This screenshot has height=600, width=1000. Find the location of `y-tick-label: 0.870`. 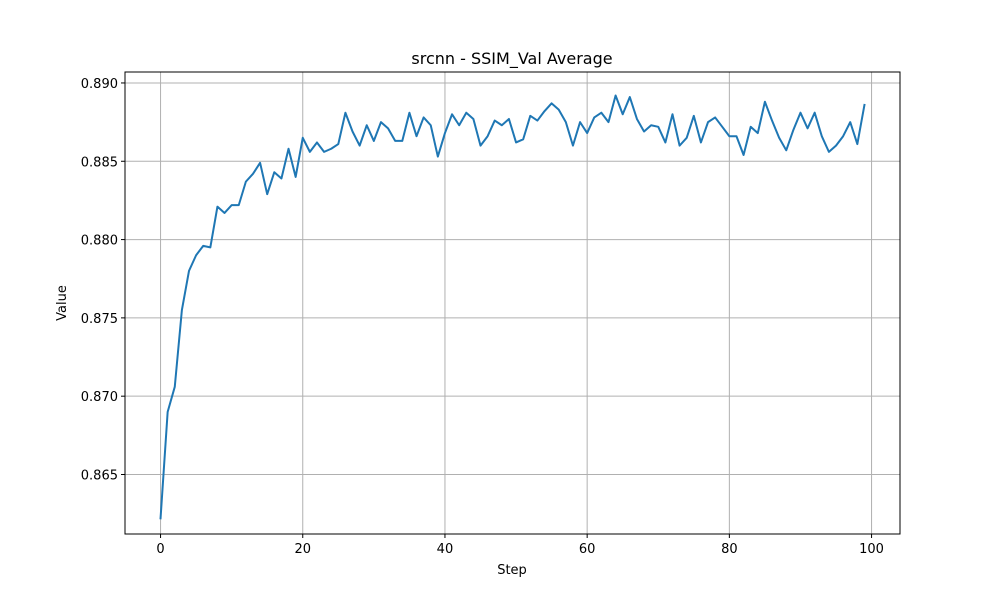

y-tick-label: 0.870 is located at coordinates (99, 397).